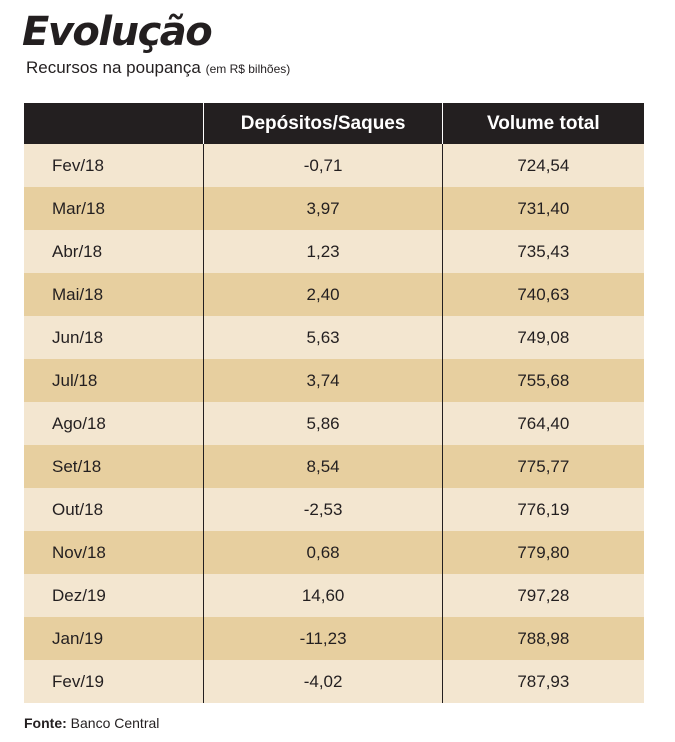 The image size is (675, 742). I want to click on source-note: Fonte: Banco Central, so click(91, 723).